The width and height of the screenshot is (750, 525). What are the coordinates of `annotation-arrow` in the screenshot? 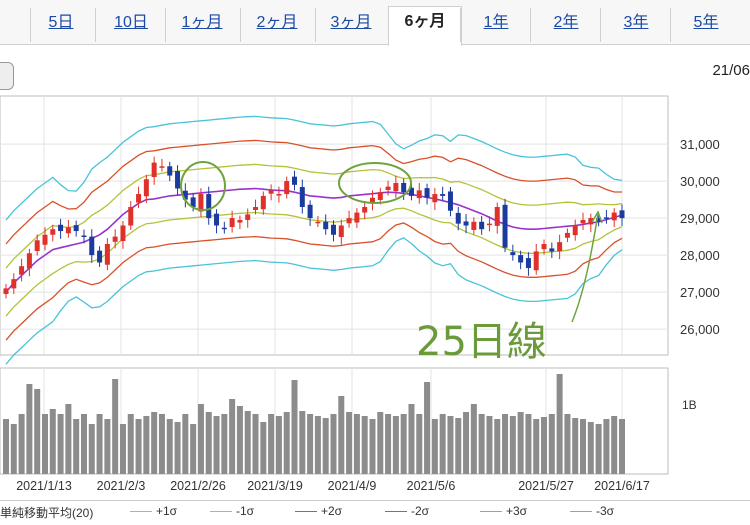 It's located at (585, 268).